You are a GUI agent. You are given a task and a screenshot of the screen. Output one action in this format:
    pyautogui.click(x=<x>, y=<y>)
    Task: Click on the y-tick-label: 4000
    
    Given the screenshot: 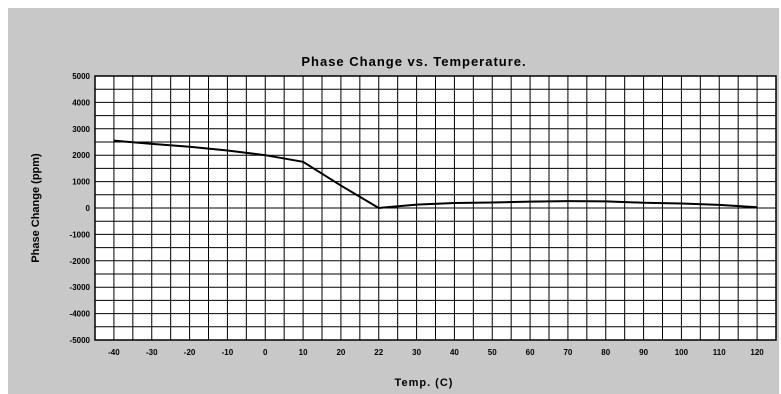 What is the action you would take?
    pyautogui.click(x=81, y=102)
    